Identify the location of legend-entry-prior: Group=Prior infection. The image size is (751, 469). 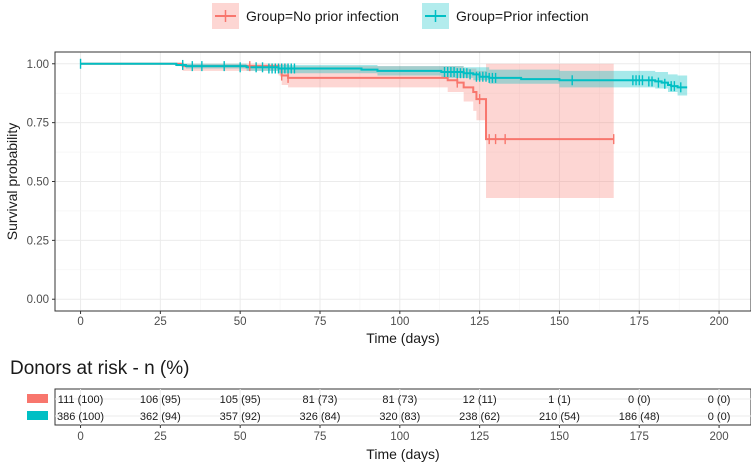
(505, 16).